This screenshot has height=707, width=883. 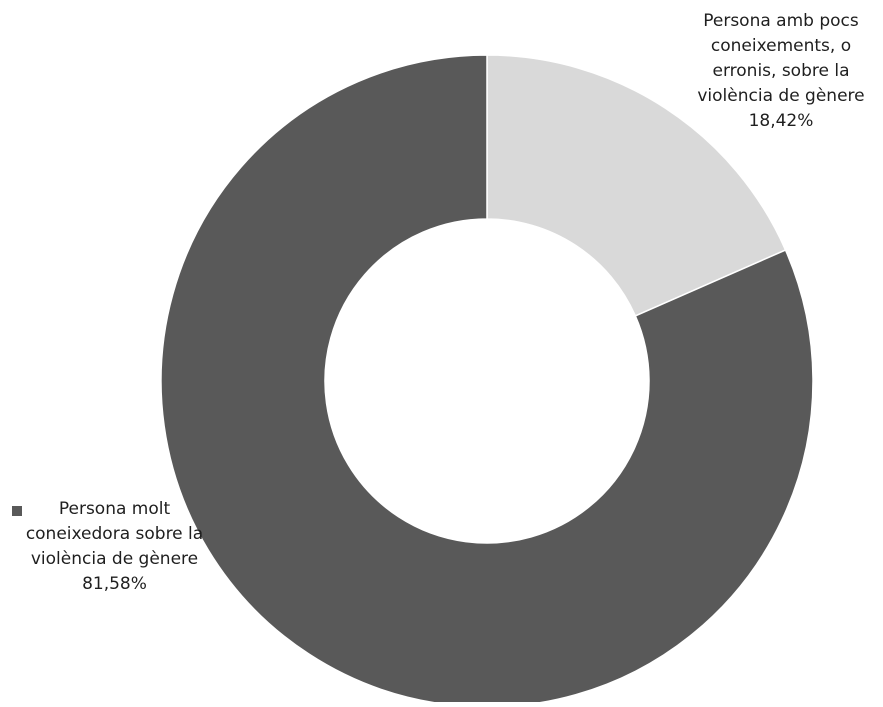 What do you see at coordinates (17, 511) in the screenshot?
I see `legend-marker` at bounding box center [17, 511].